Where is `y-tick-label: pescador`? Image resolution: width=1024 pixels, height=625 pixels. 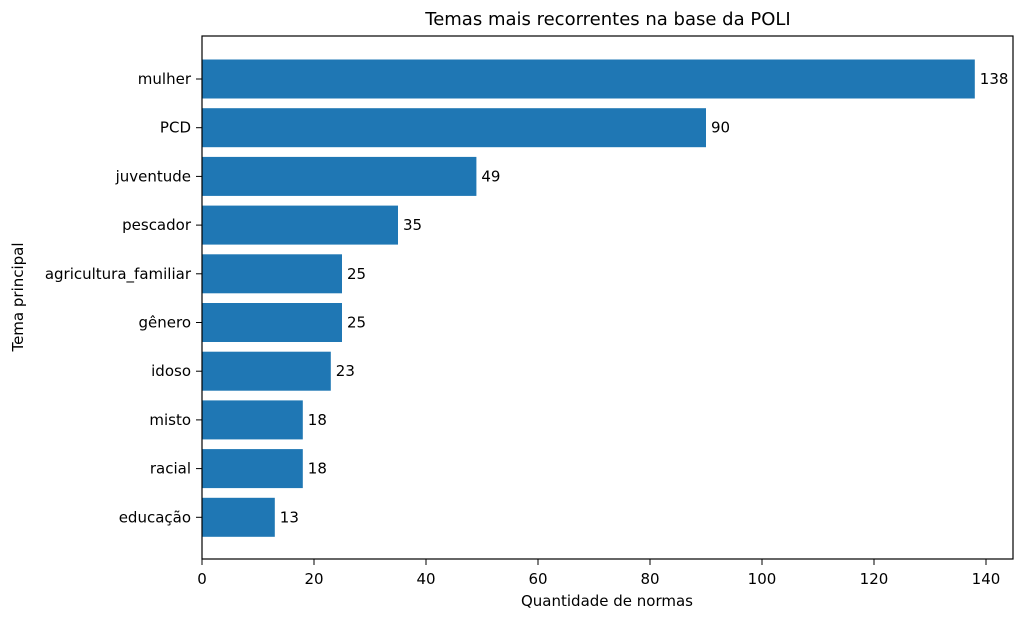
y-tick-label: pescador is located at coordinates (157, 225).